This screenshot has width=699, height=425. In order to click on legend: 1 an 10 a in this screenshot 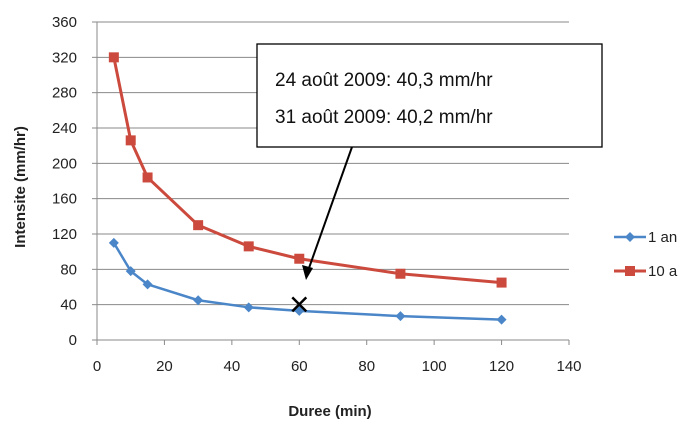, I will do `click(646, 254)`.